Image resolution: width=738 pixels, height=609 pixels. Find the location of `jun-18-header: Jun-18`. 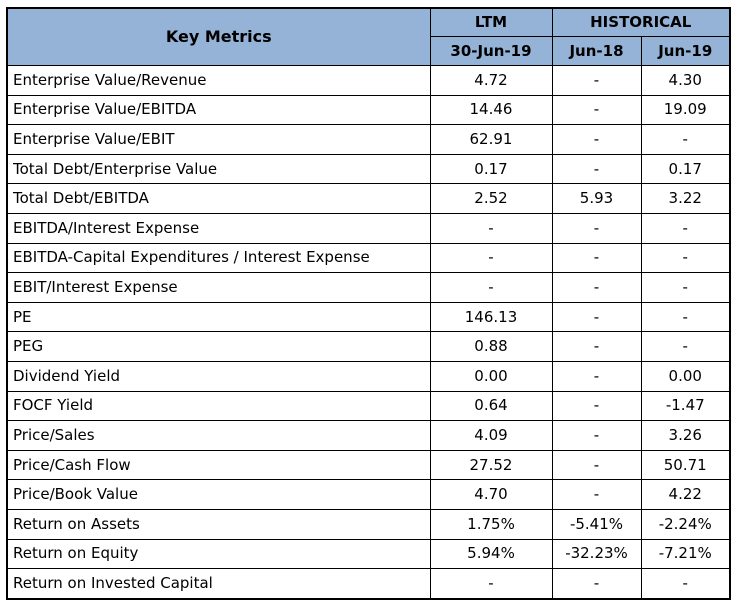

jun-18-header: Jun-18 is located at coordinates (596, 51).